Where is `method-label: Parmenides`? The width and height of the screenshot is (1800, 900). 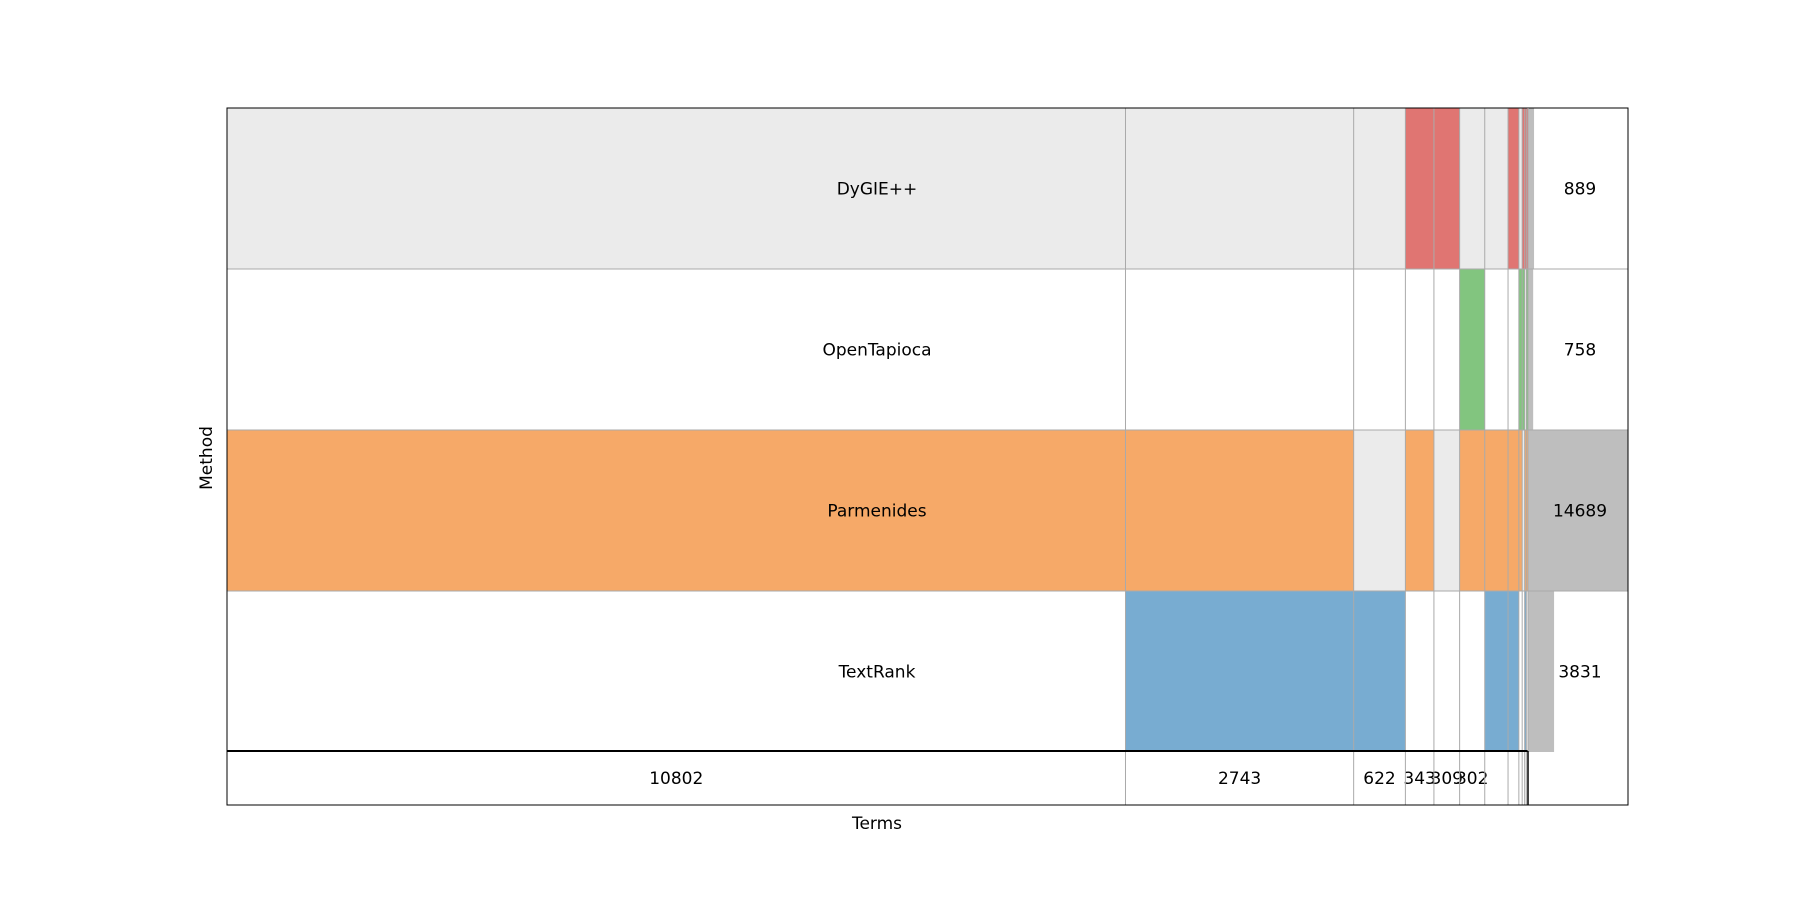 method-label: Parmenides is located at coordinates (876, 512).